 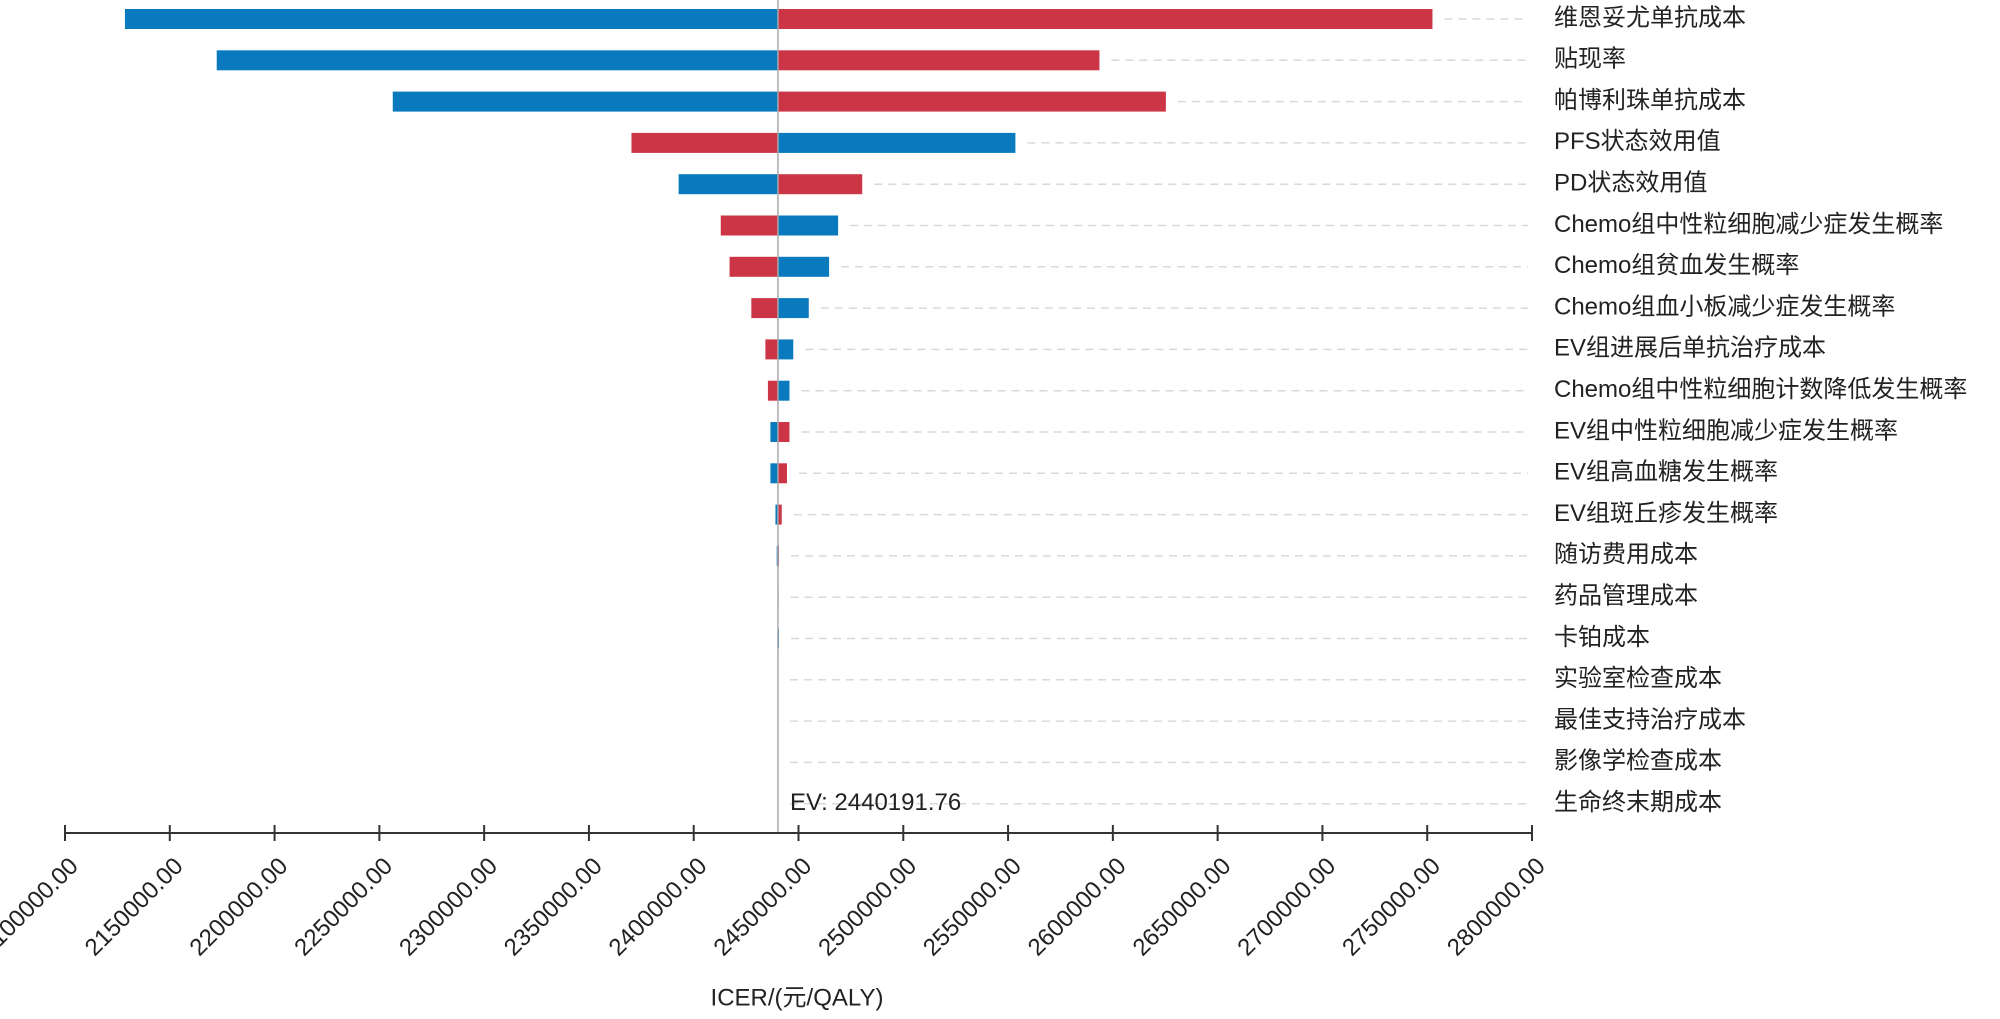 I want to click on category-label: 影像学检查成本, so click(x=1638, y=761).